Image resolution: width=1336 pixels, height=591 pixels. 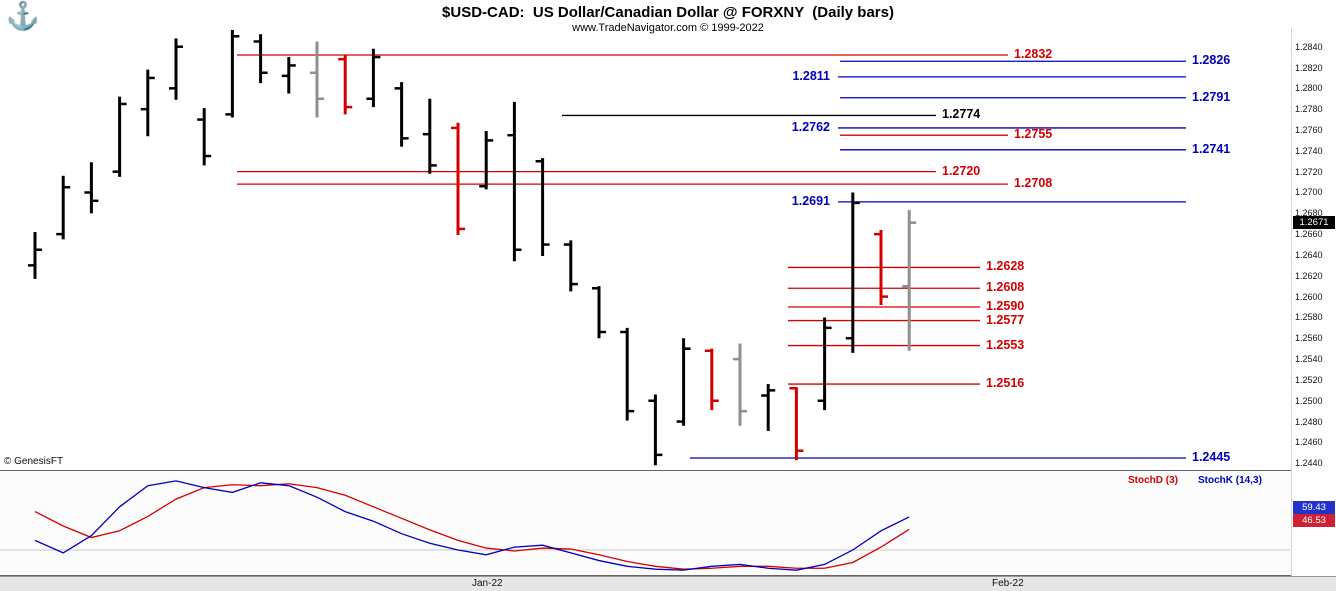 I want to click on y-axis-tick: 1.2840, so click(x=1309, y=46).